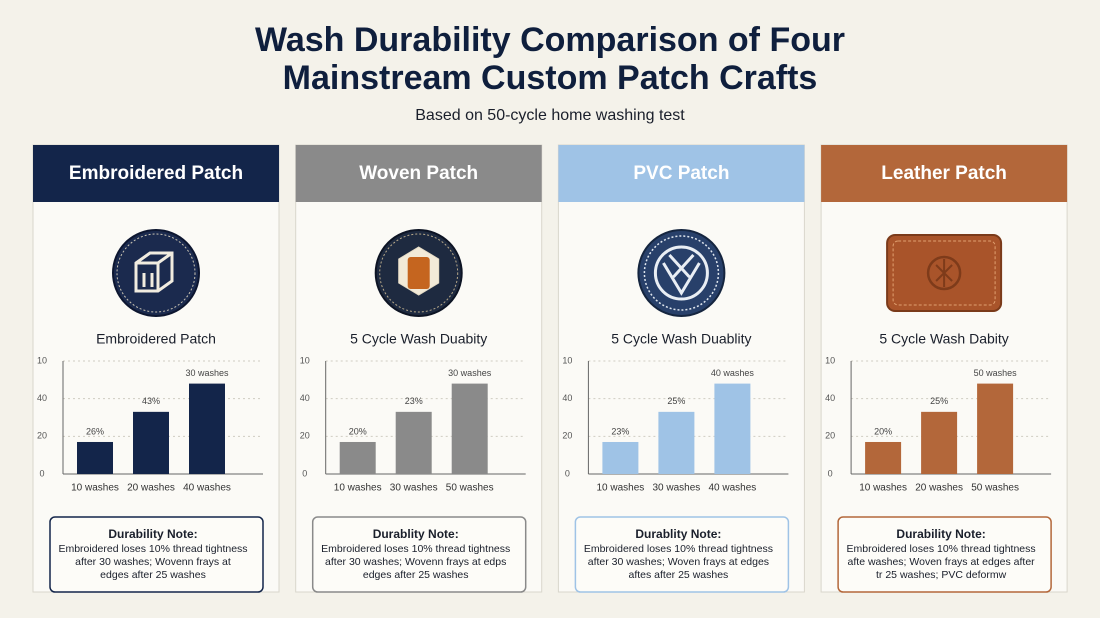  What do you see at coordinates (943, 339) in the screenshot?
I see `chart-title: 5 Cycle Wash Dabity` at bounding box center [943, 339].